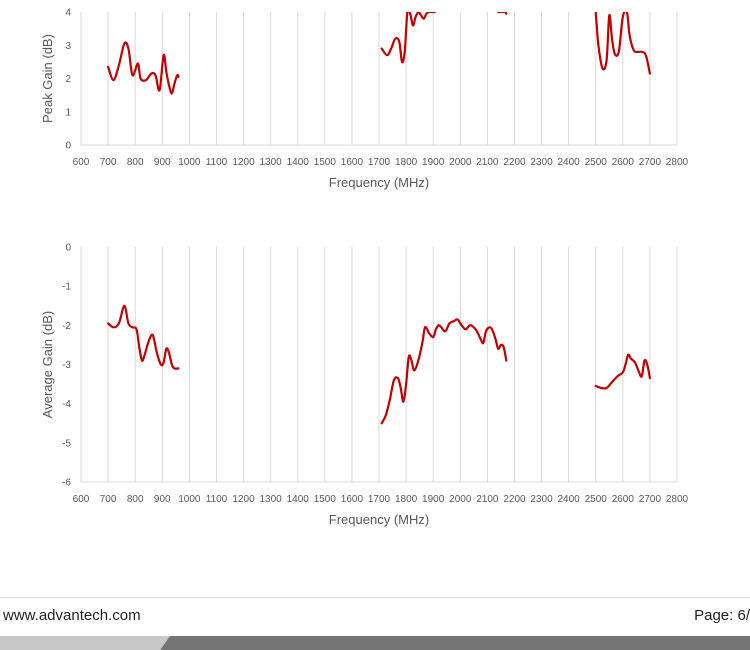 This screenshot has height=650, width=750. What do you see at coordinates (722, 615) in the screenshot?
I see `footer-page-number: Page: 6/` at bounding box center [722, 615].